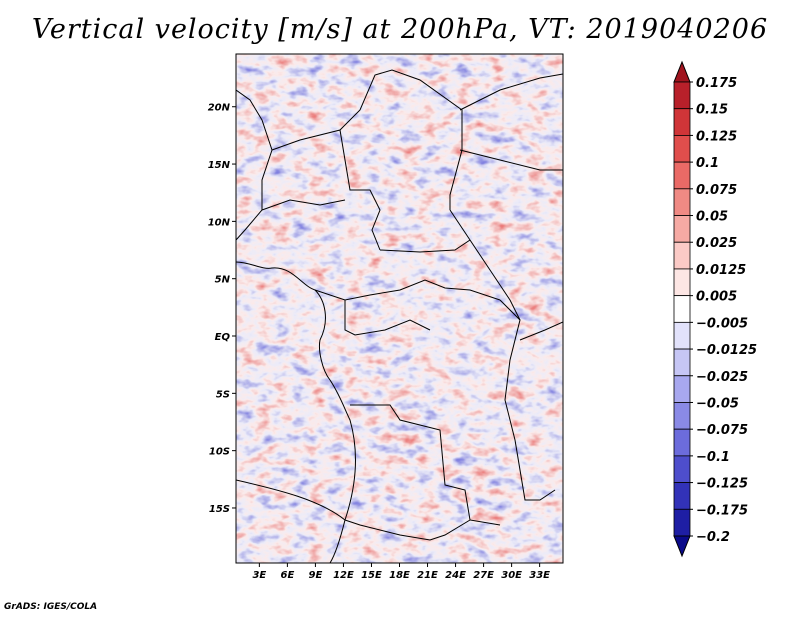 This screenshot has width=800, height=618. Describe the element at coordinates (707, 163) in the screenshot. I see `colorbar-label: 0.1` at that location.